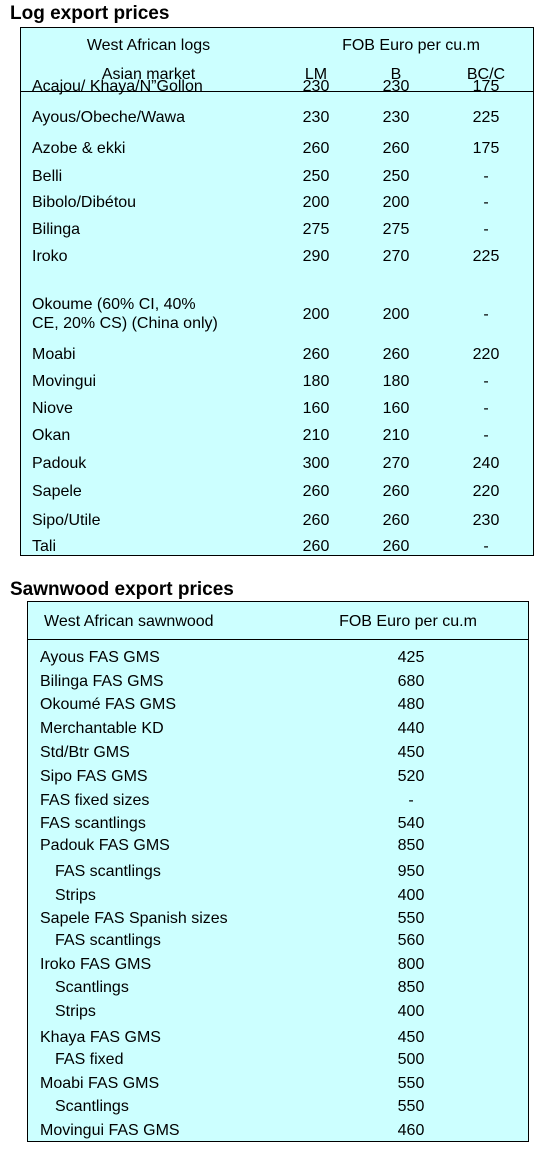  Describe the element at coordinates (486, 520) in the screenshot. I see `log-bcc-value: 230` at that location.